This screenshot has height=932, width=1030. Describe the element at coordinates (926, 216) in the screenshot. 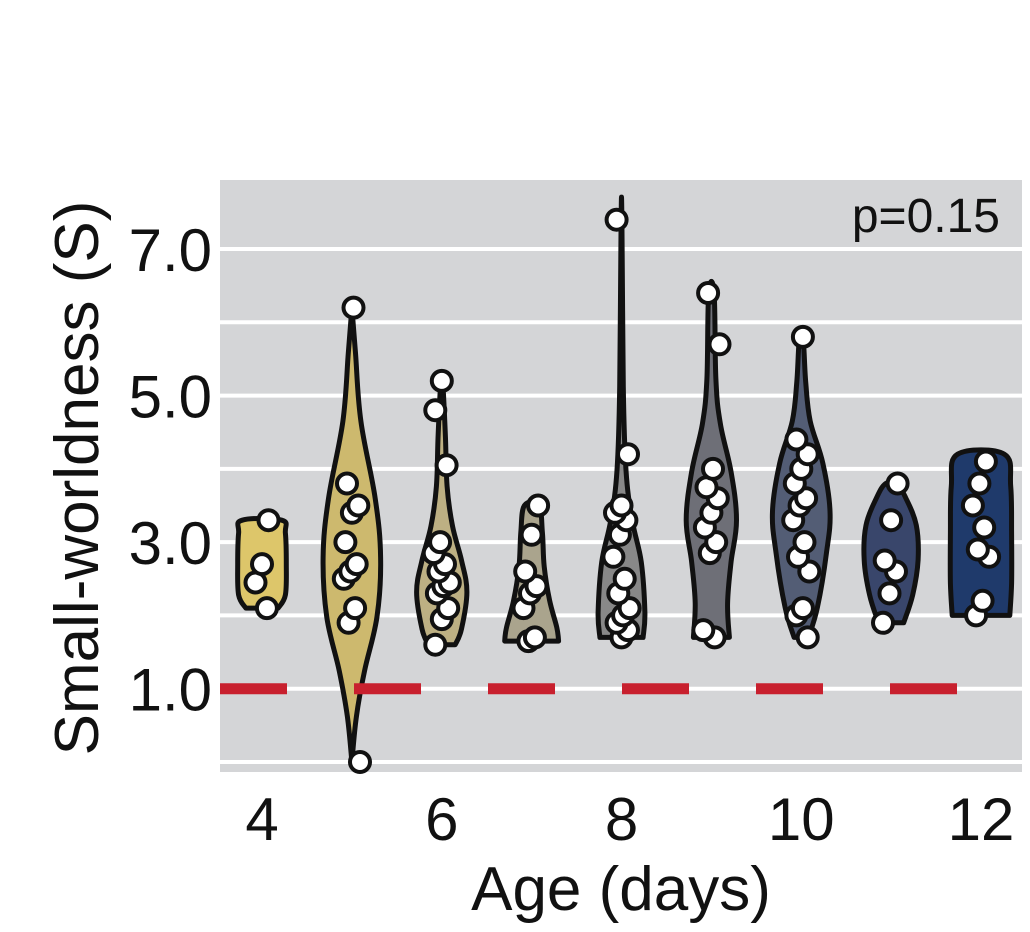

I see `p-value-annotation: p=0.15` at that location.